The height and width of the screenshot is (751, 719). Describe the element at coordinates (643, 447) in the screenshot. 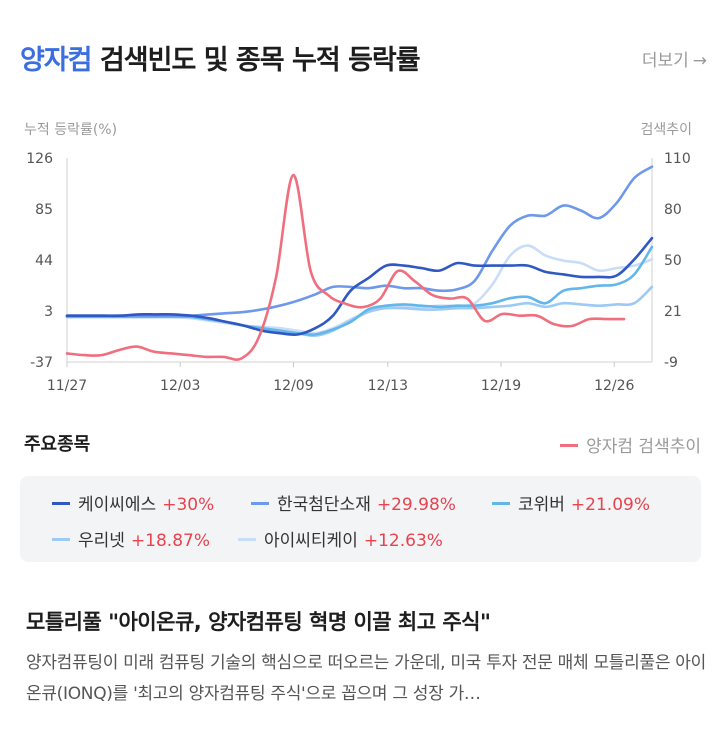

I see `search-trend-label: 양자컴 검색추이` at that location.